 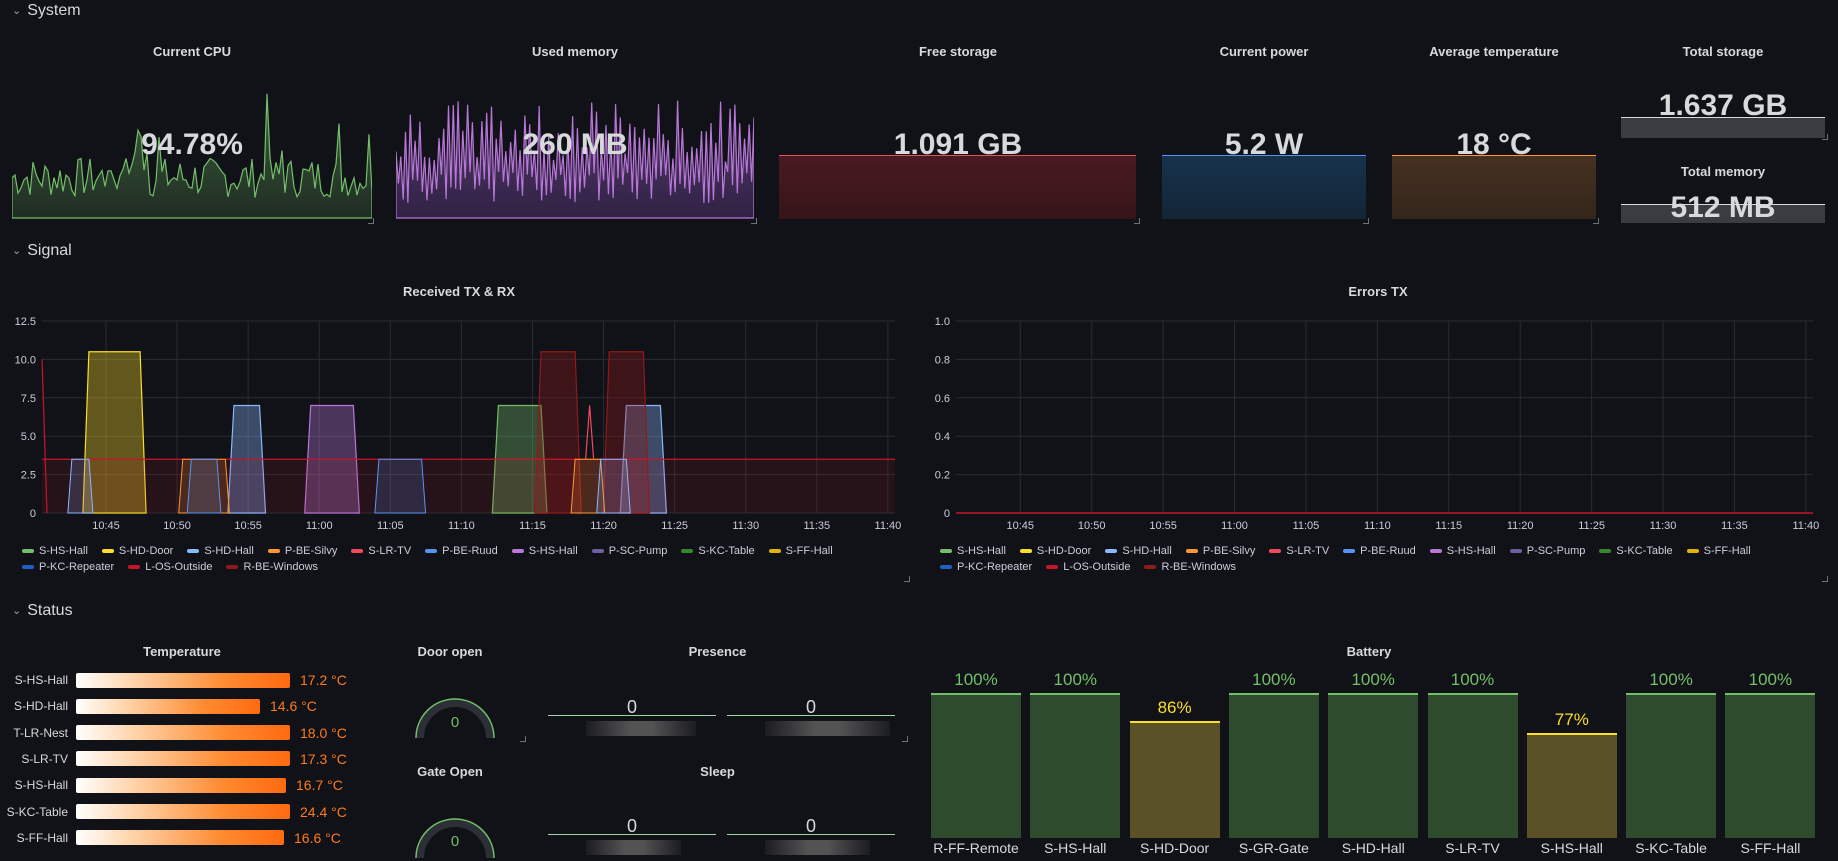 I want to click on x-tick-label: 11:30, so click(x=1663, y=526).